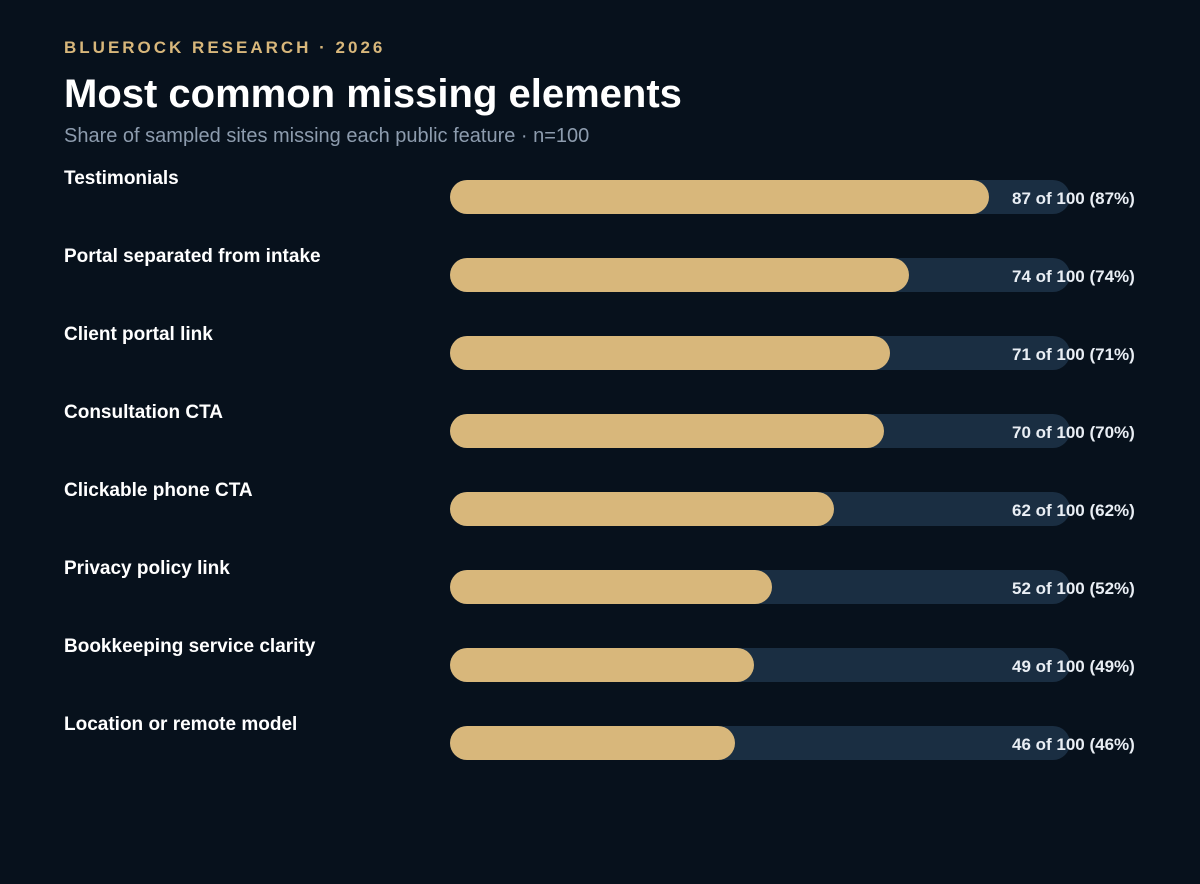 The height and width of the screenshot is (884, 1200). Describe the element at coordinates (192, 256) in the screenshot. I see `category-label: Portal separated from intake` at that location.